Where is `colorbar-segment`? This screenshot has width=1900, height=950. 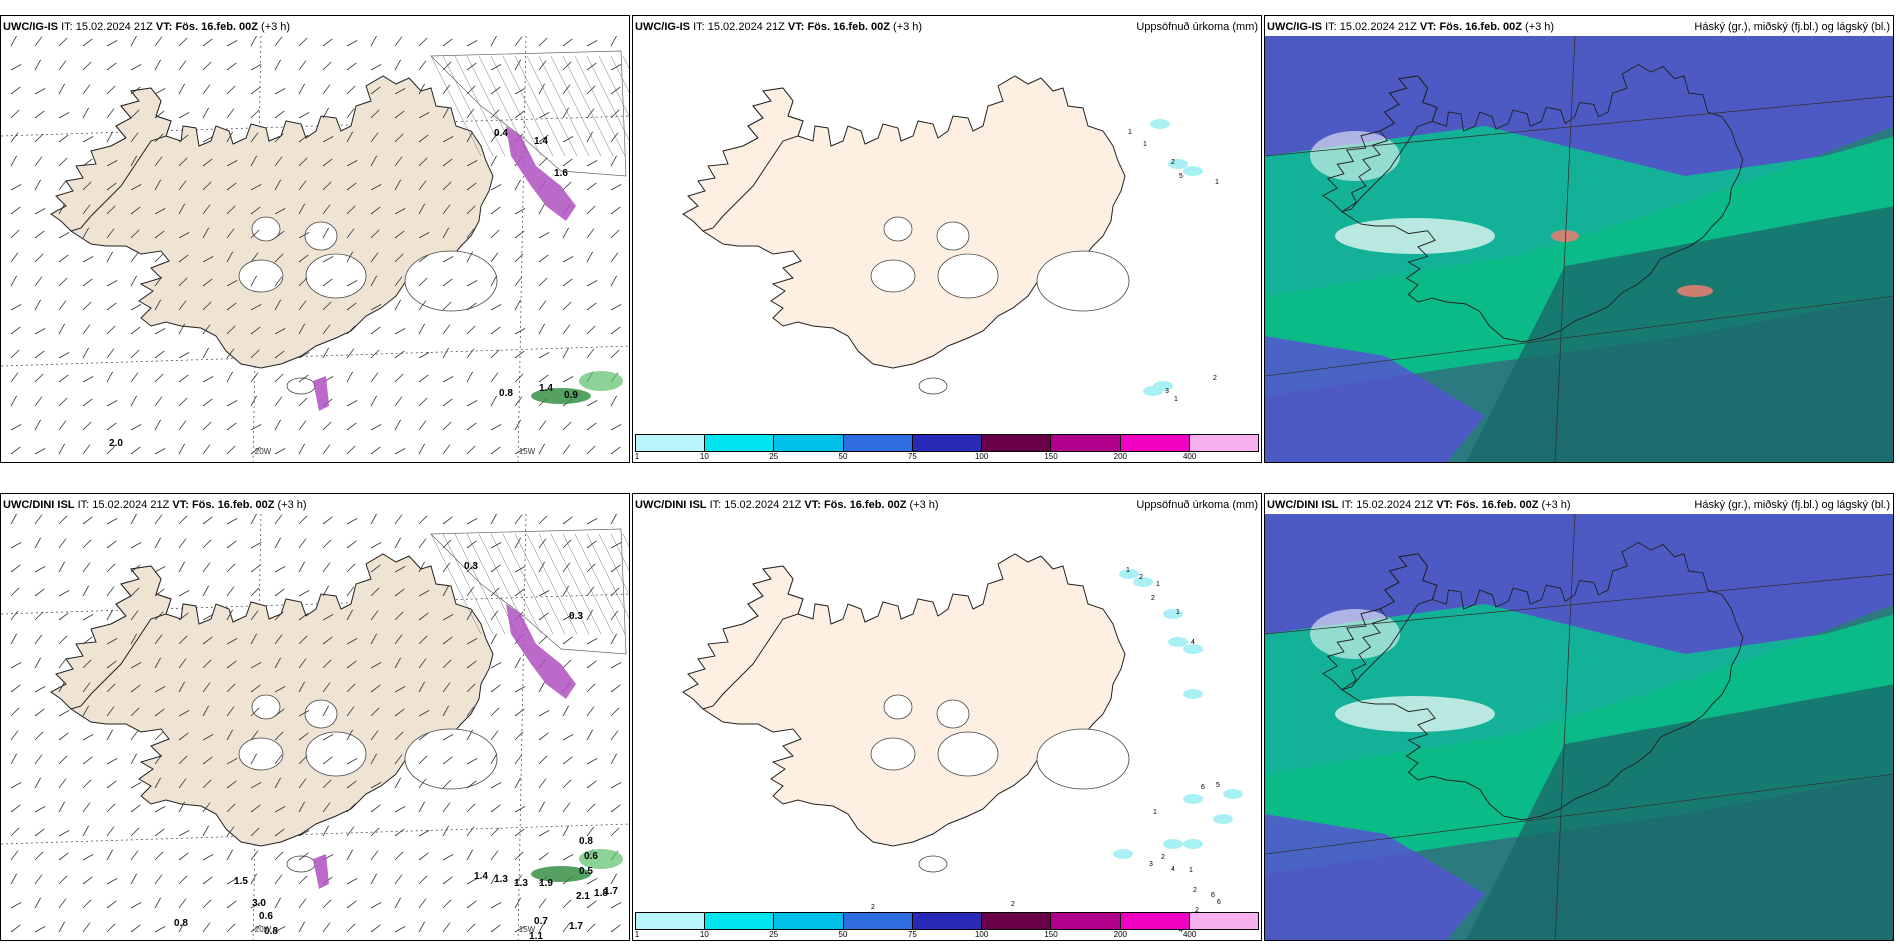 colorbar-segment is located at coordinates (878, 443).